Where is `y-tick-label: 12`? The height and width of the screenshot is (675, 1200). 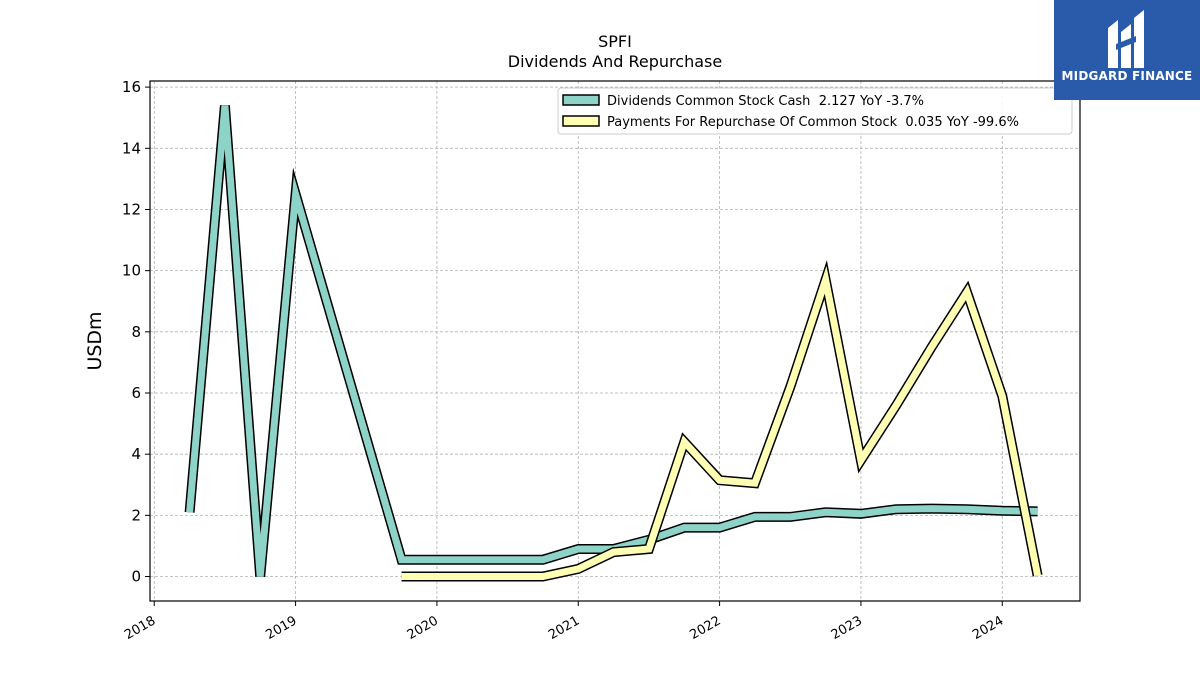 y-tick-label: 12 is located at coordinates (131, 209).